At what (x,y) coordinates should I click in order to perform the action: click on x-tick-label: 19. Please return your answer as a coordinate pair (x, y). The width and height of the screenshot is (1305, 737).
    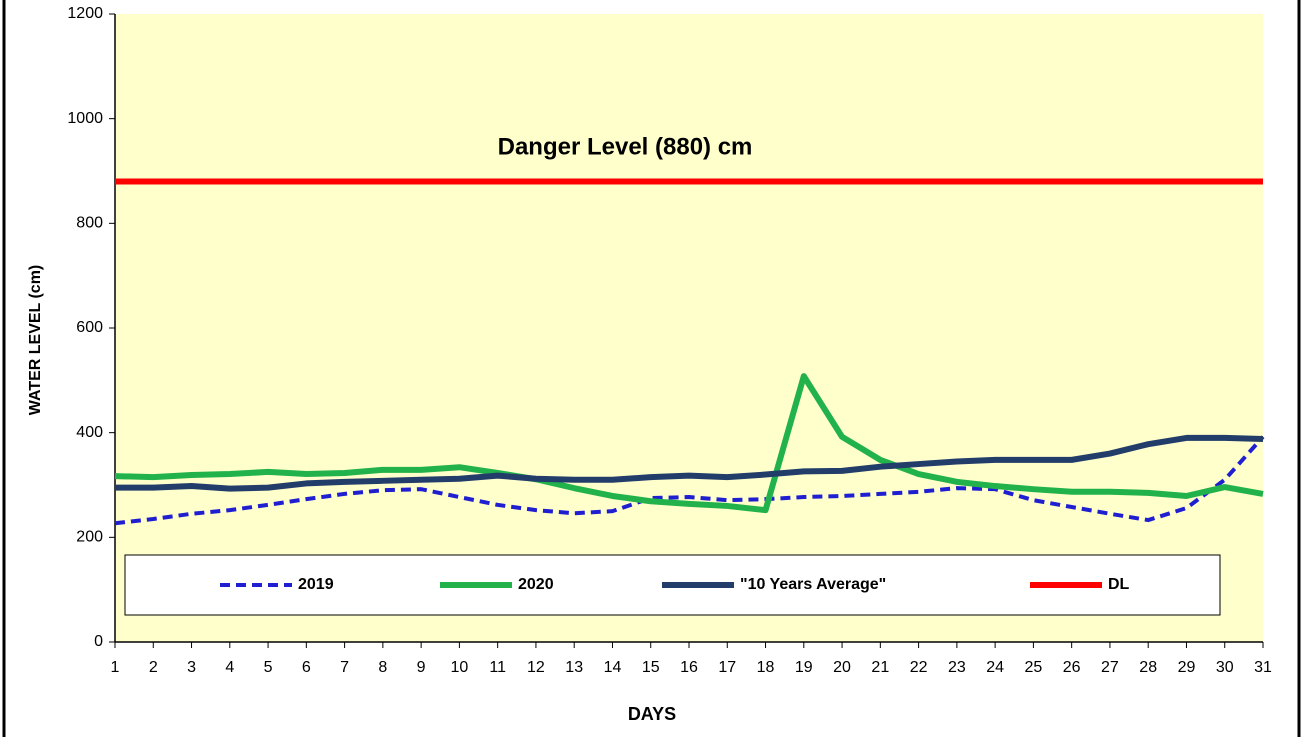
    Looking at the image, I should click on (804, 667).